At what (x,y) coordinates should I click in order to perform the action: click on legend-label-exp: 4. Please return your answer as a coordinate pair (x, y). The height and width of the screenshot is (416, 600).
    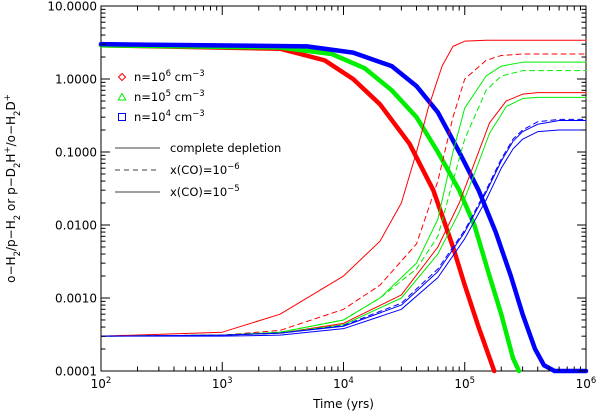
    Looking at the image, I should click on (168, 114).